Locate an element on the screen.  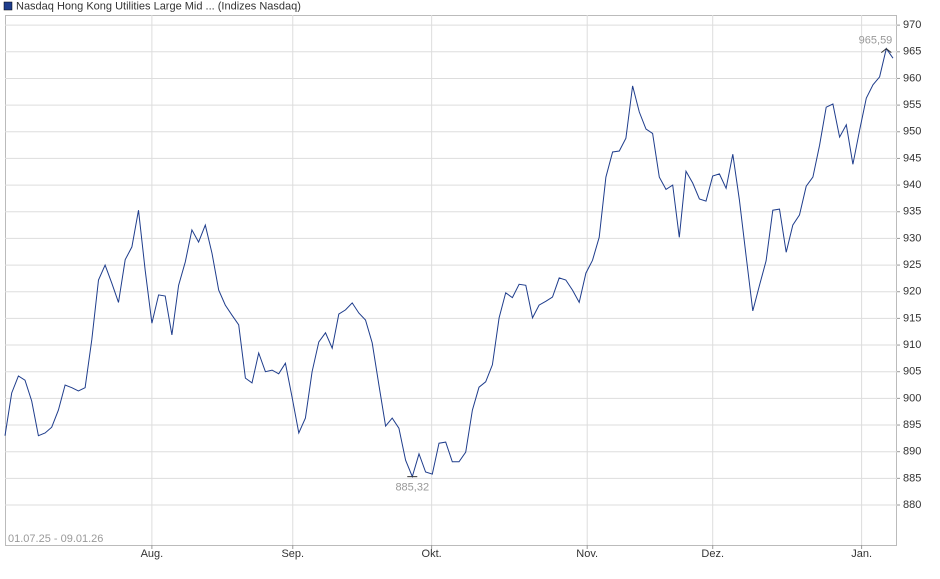
extreme-label: 885,32 is located at coordinates (412, 488).